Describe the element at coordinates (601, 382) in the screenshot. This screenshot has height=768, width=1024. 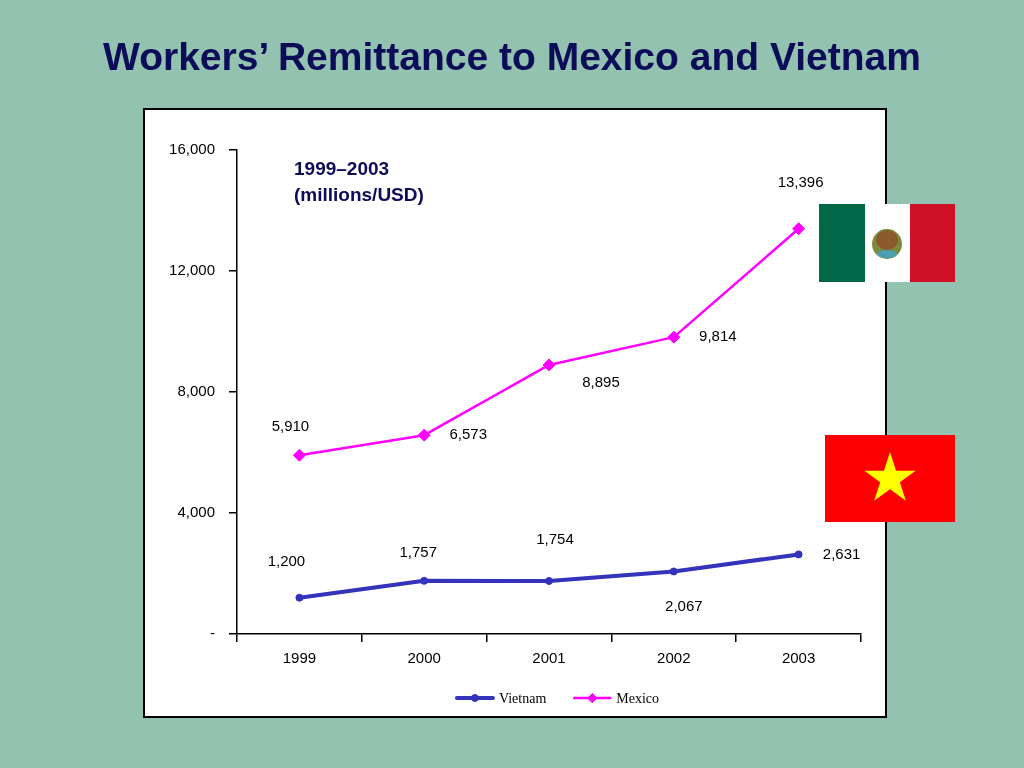
I see `data-label: 8,895` at that location.